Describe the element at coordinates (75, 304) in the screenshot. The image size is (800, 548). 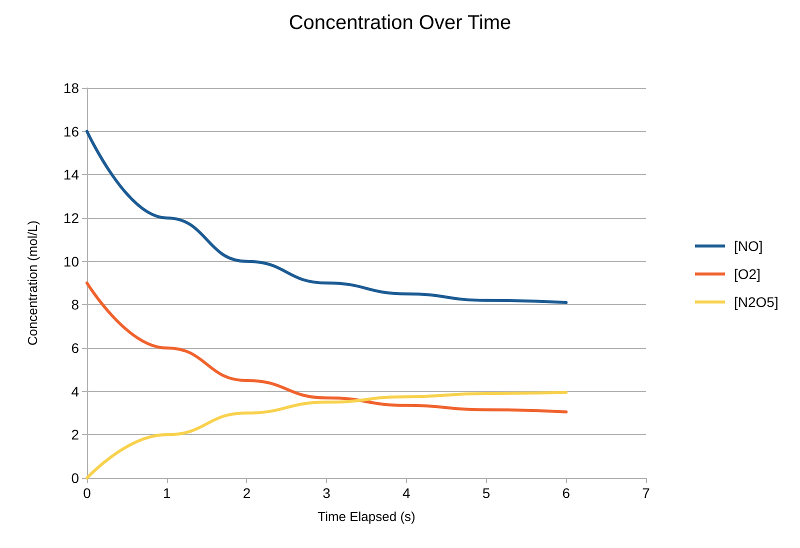
I see `y-tick-label: 8` at that location.